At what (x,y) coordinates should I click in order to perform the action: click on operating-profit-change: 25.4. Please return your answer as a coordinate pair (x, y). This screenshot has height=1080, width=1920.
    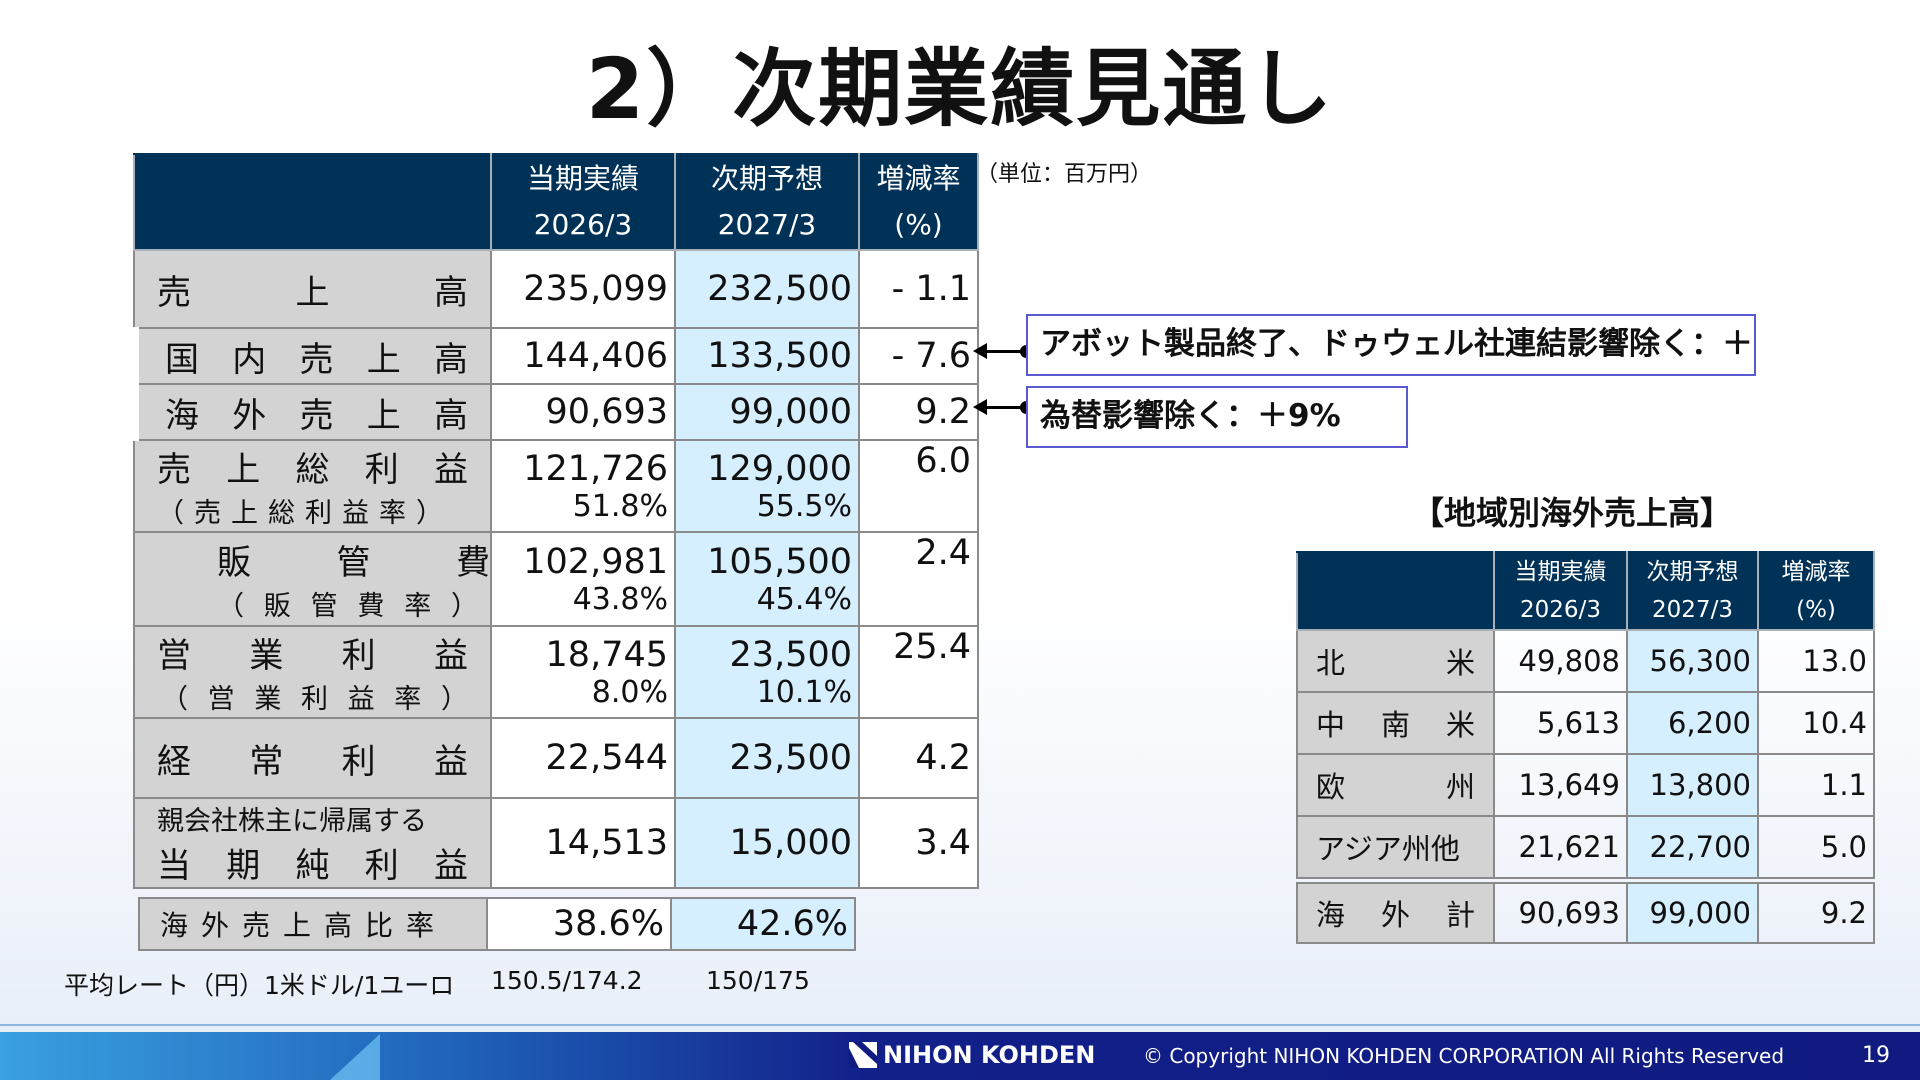
    Looking at the image, I should click on (918, 672).